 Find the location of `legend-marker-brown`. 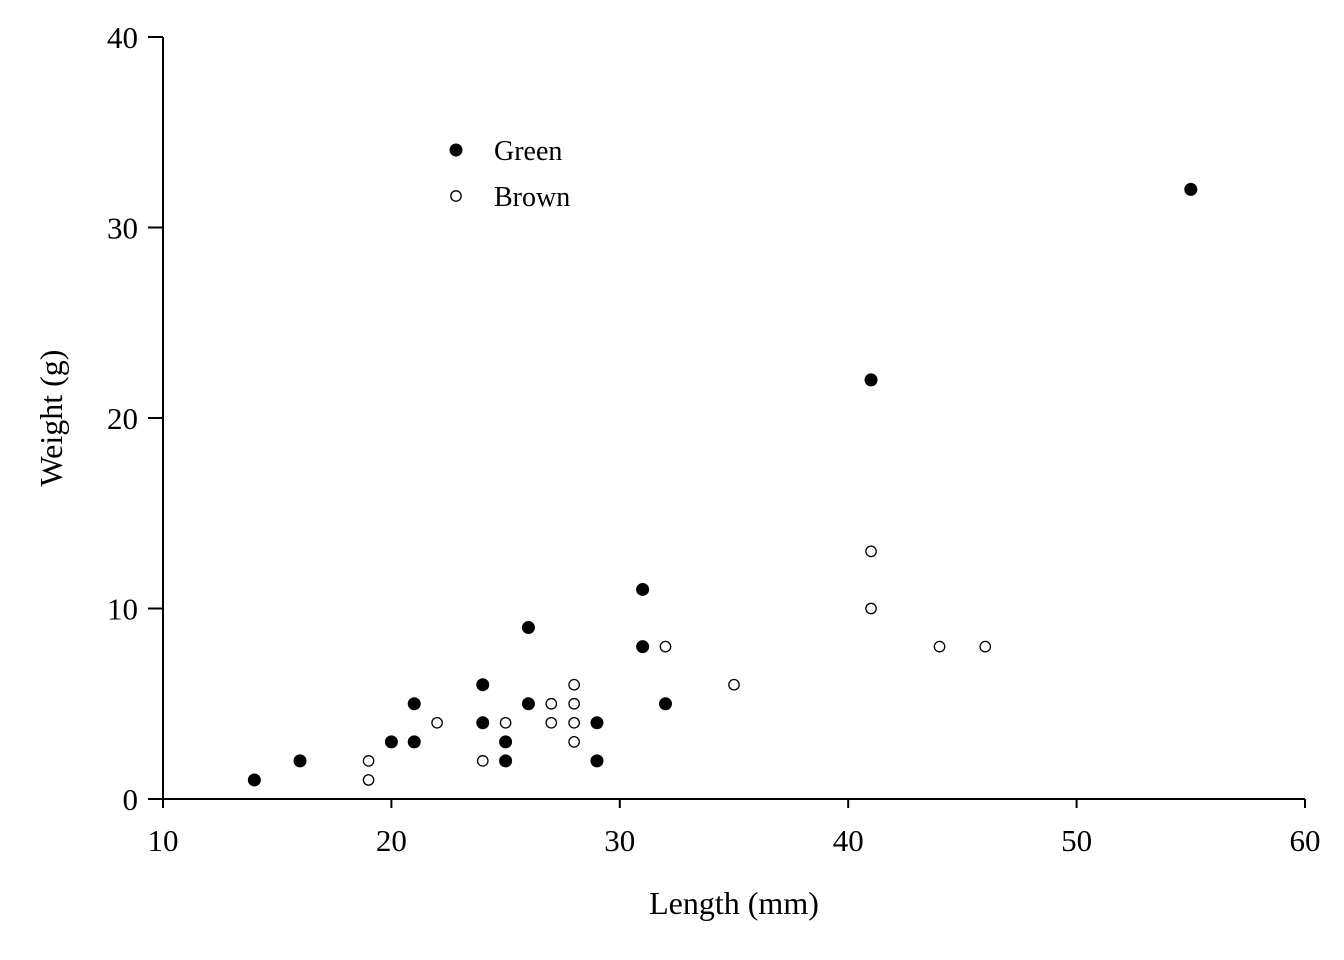

legend-marker-brown is located at coordinates (456, 196).